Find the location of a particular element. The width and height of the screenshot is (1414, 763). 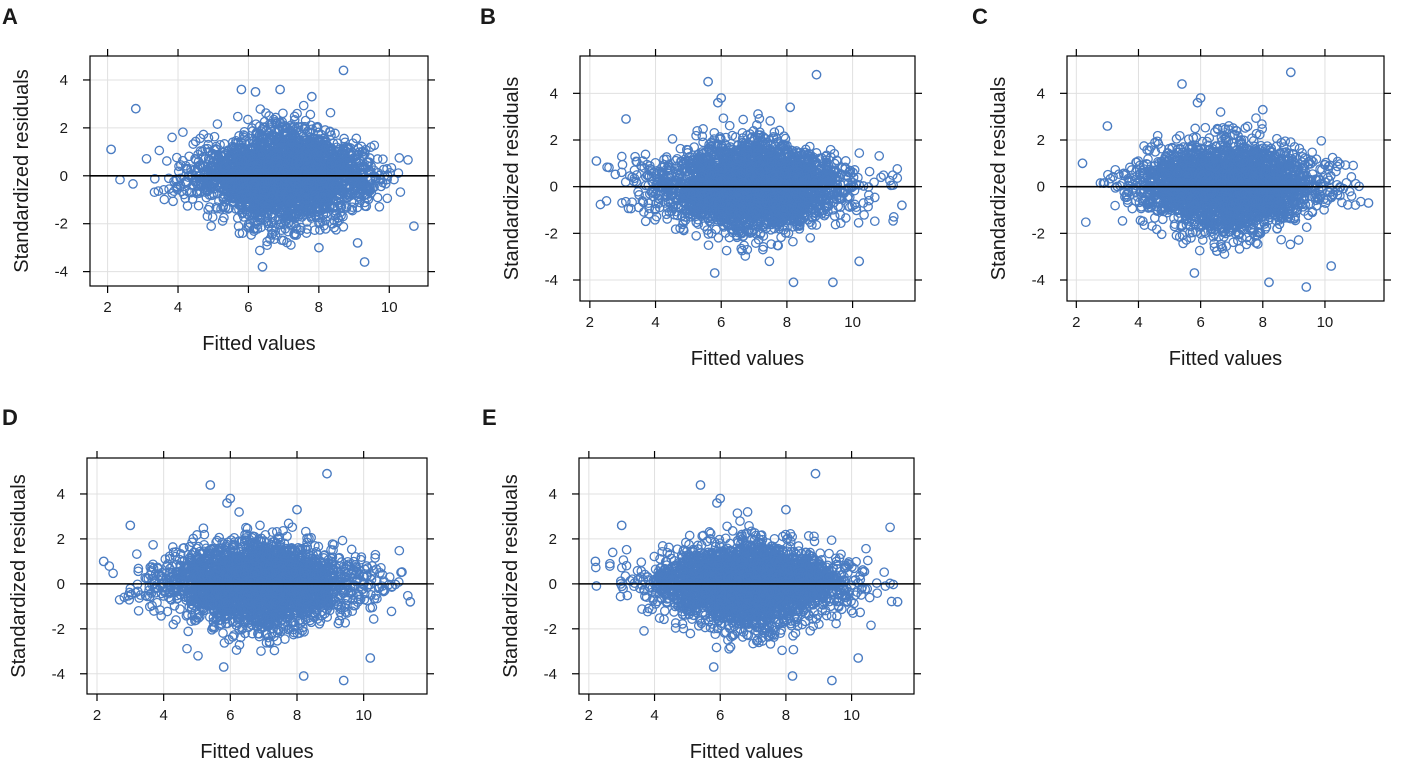

x-tick-label: 2 is located at coordinates (107, 307).